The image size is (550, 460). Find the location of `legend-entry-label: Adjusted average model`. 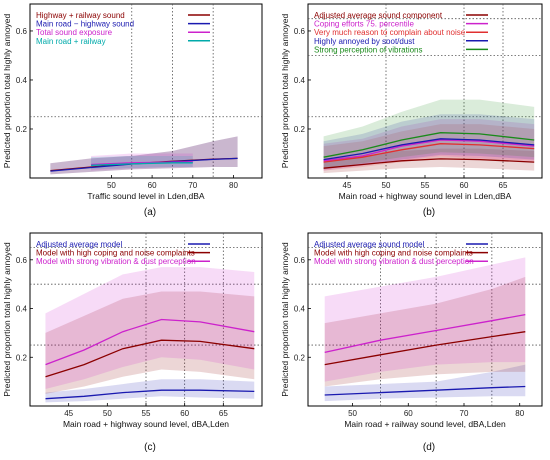

legend-entry-label: Adjusted average model is located at coordinates (79, 244).